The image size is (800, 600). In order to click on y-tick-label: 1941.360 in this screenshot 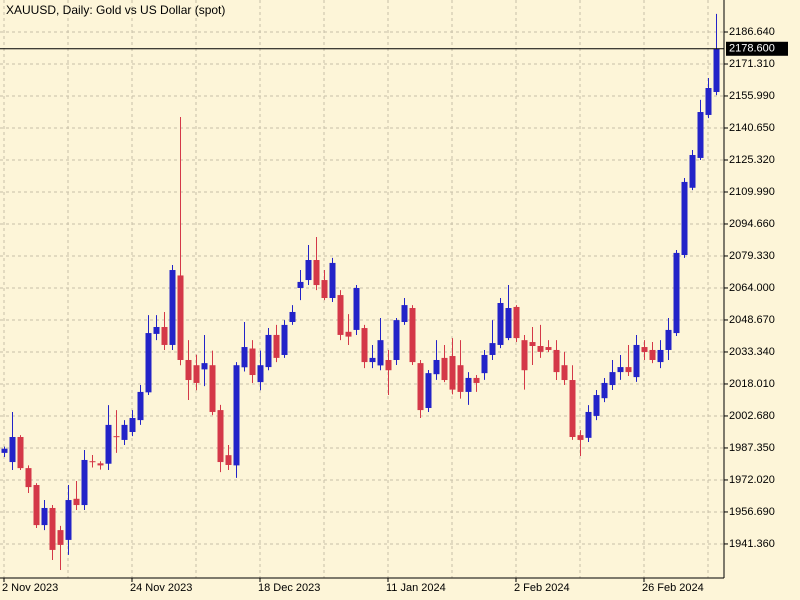, I will do `click(752, 544)`.